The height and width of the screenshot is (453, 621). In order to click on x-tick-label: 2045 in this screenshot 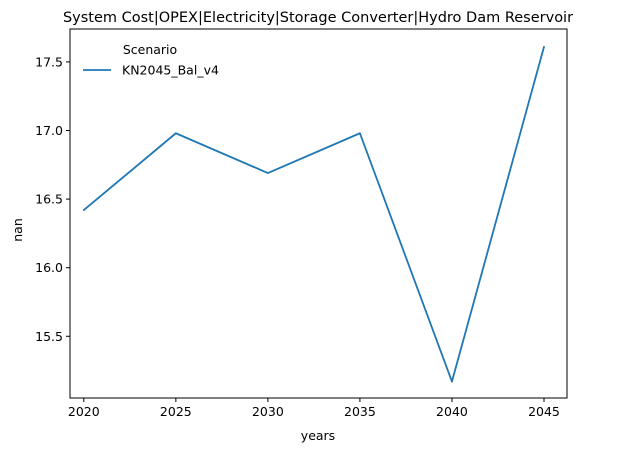, I will do `click(544, 411)`.